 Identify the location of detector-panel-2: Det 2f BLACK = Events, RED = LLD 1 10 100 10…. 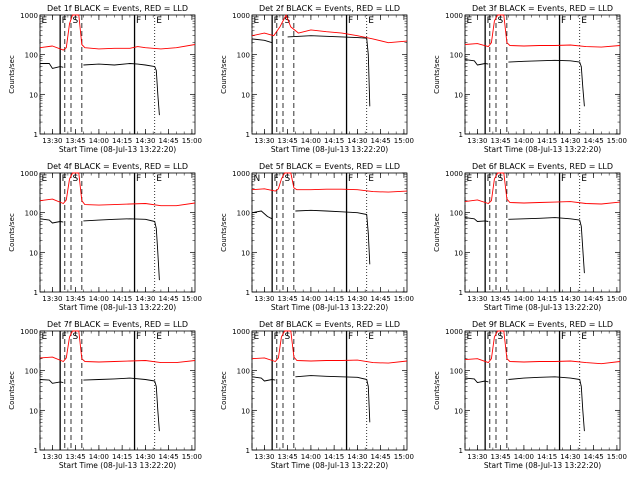
(317, 79).